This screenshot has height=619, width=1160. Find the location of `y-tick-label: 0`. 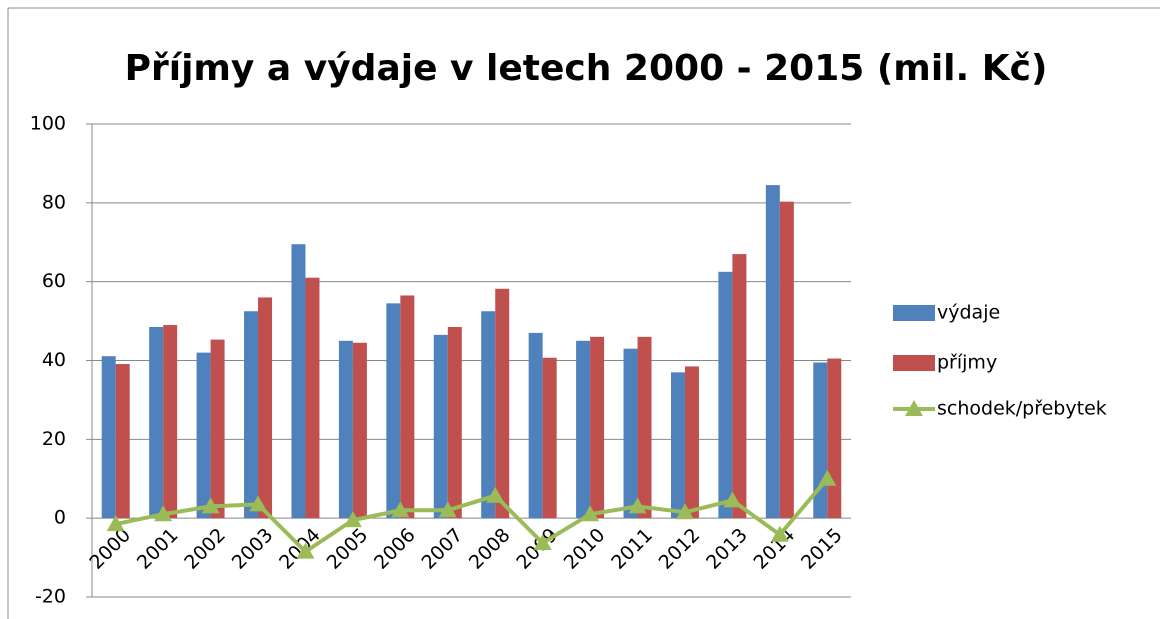

y-tick-label: 0 is located at coordinates (60, 518).